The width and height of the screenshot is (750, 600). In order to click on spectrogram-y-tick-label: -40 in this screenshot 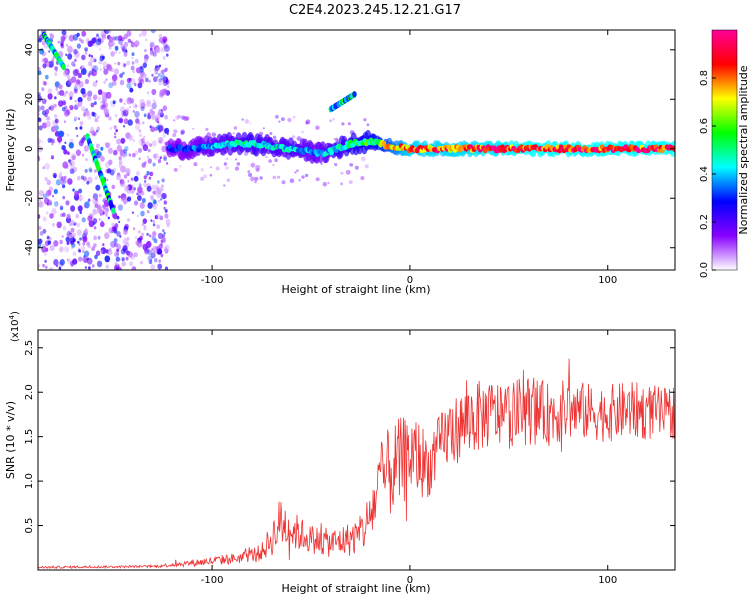, I will do `click(29, 248)`.